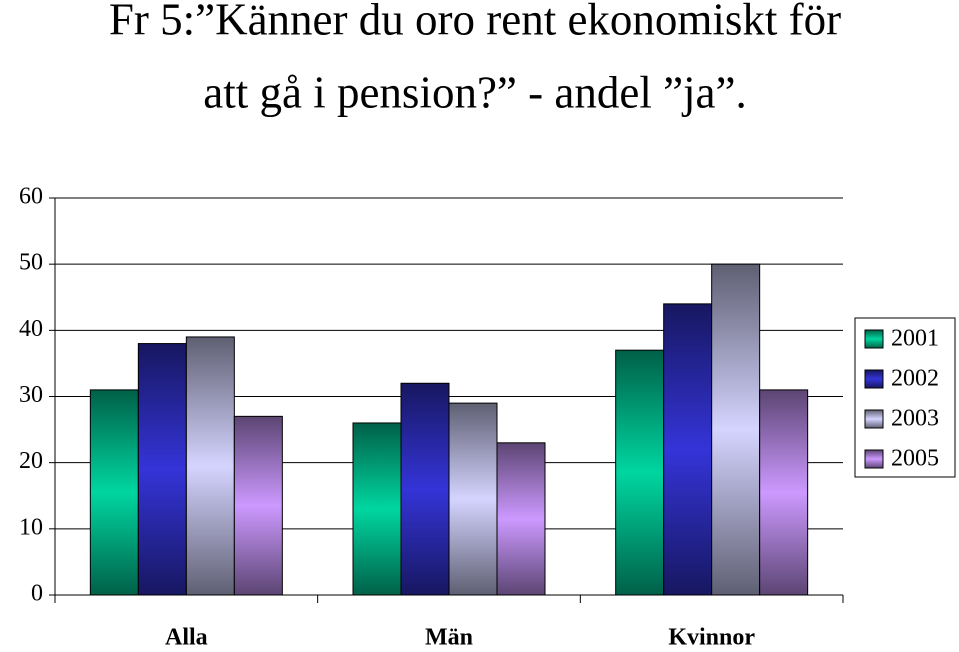 This screenshot has width=959, height=652. I want to click on y-tick-label: 0, so click(37, 594).